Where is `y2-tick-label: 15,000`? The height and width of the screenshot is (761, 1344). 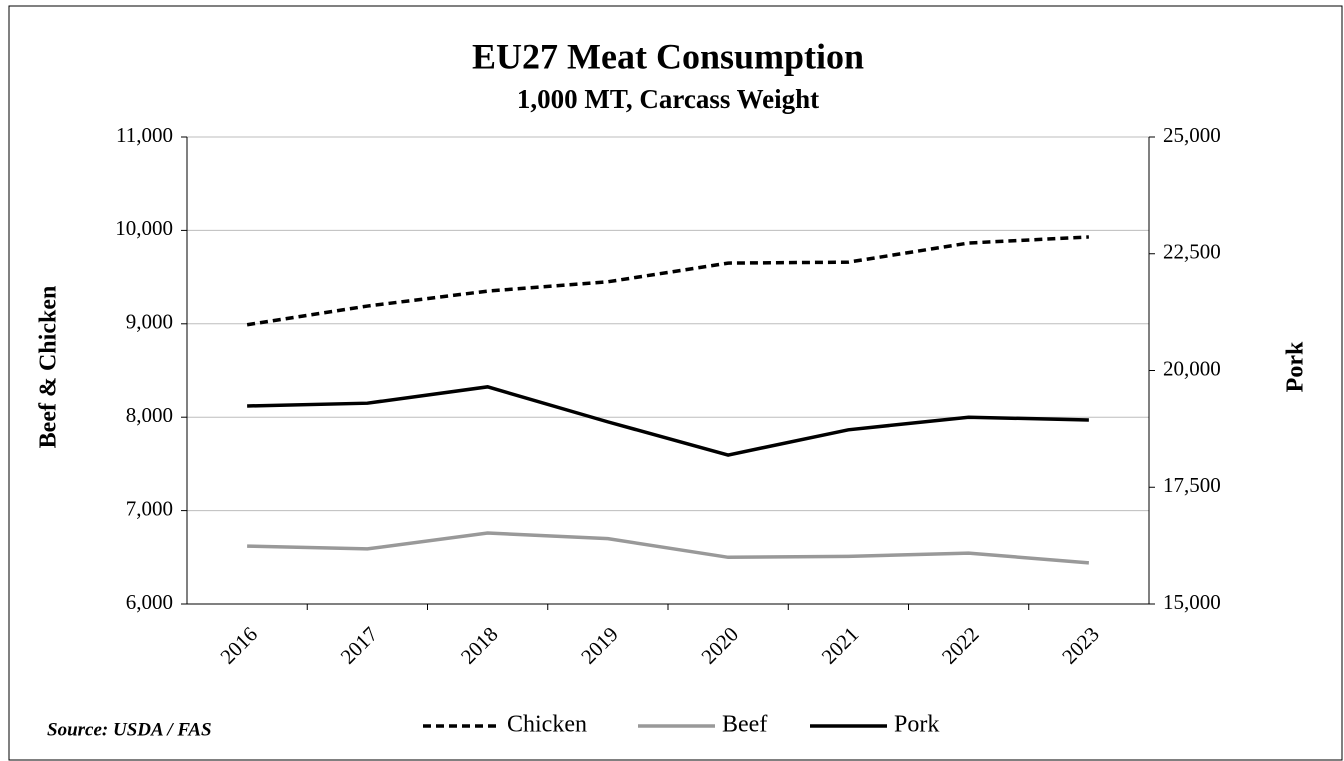
y2-tick-label: 15,000 is located at coordinates (1192, 602).